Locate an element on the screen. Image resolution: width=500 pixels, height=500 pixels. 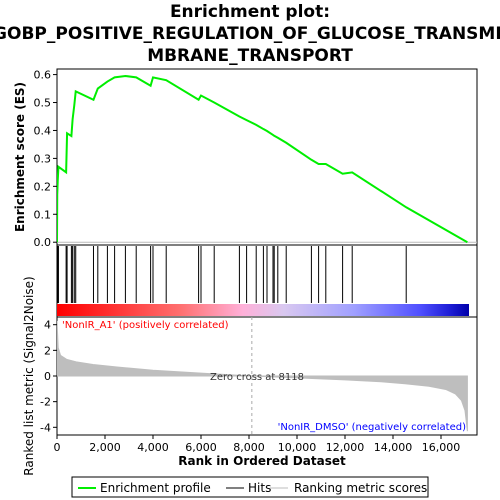
metric-y-tick-label: 2 is located at coordinates (47, 350).